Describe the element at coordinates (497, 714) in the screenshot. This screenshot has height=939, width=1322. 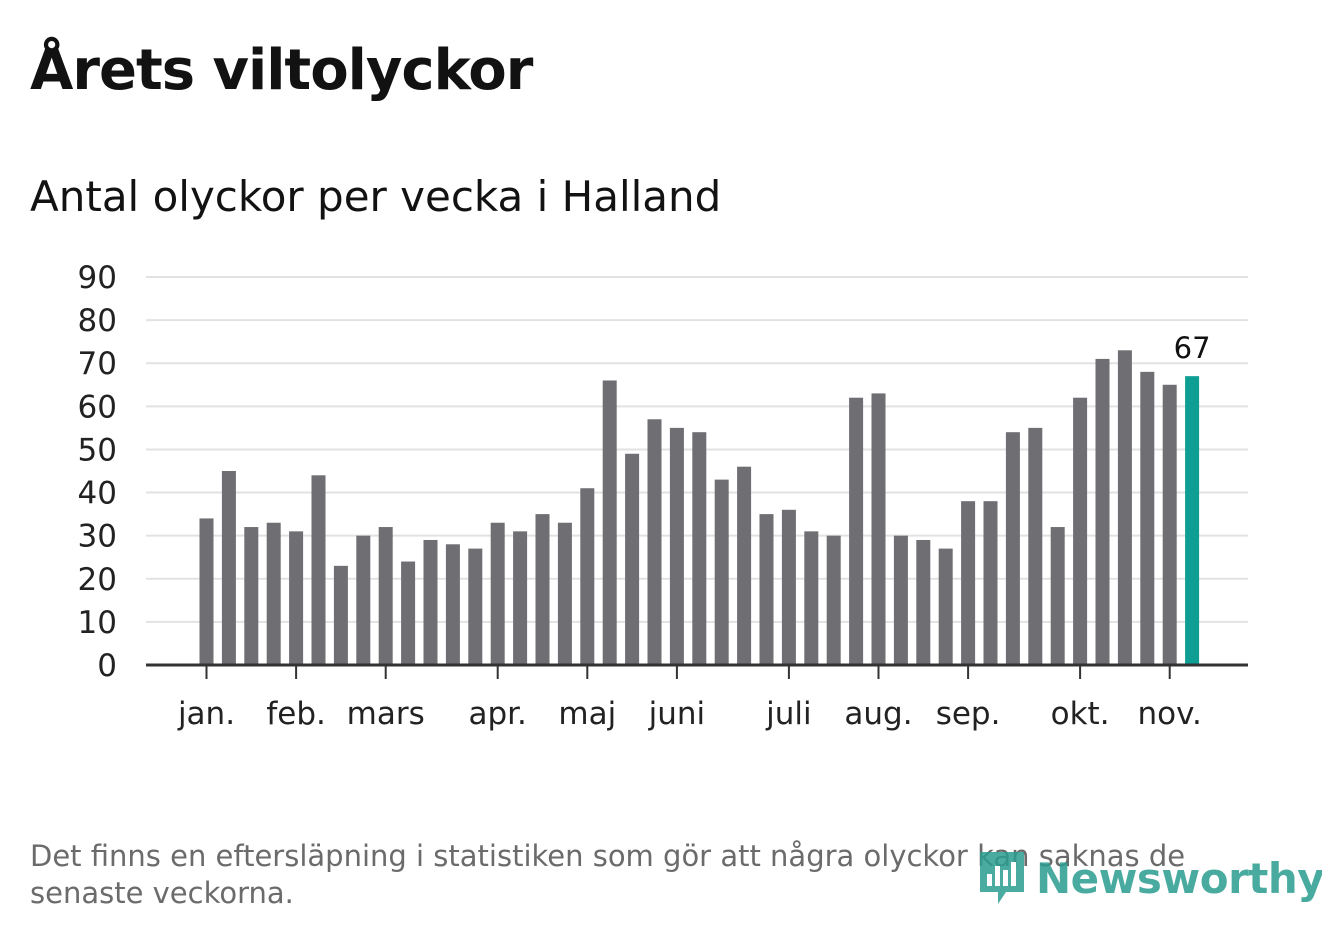
I see `x-tick-label: apr.` at that location.